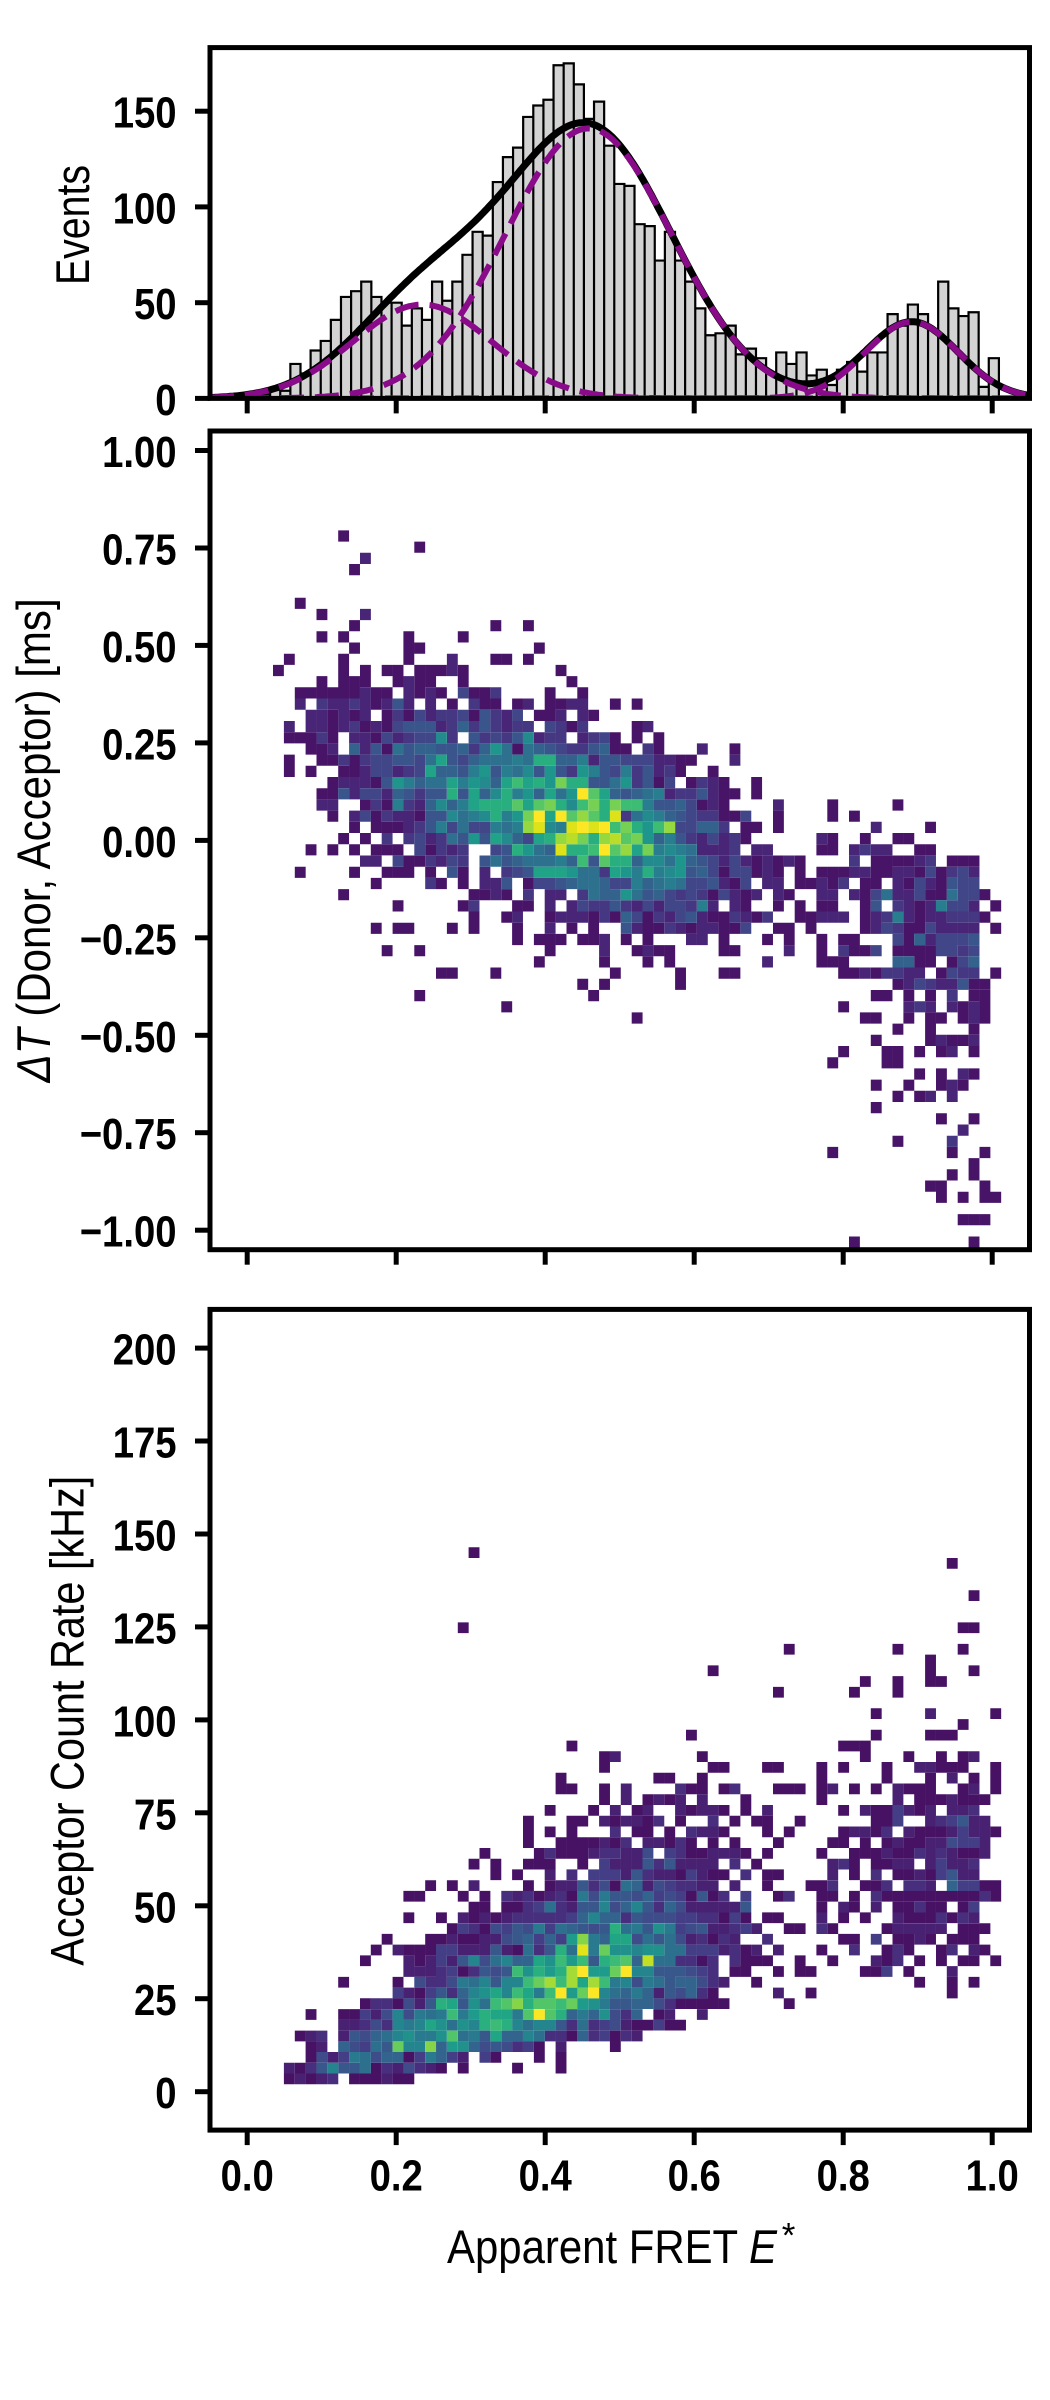  I want to click on svg-text: −0.75, so click(128, 1134).